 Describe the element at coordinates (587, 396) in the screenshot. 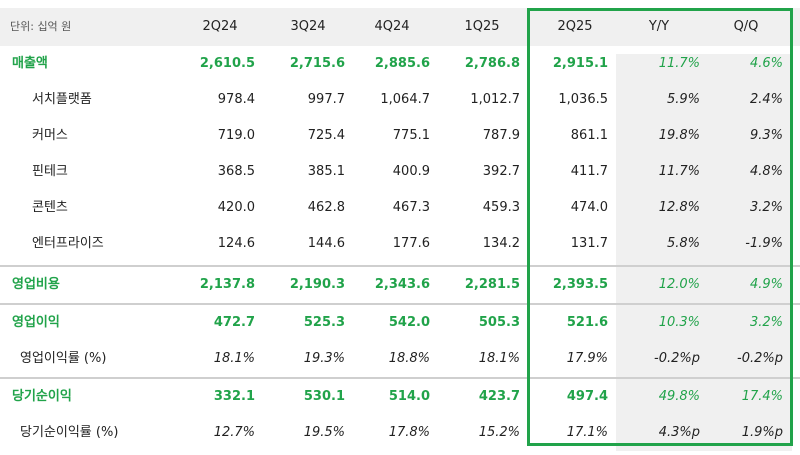

I see `cell-2q25: 497.4` at that location.